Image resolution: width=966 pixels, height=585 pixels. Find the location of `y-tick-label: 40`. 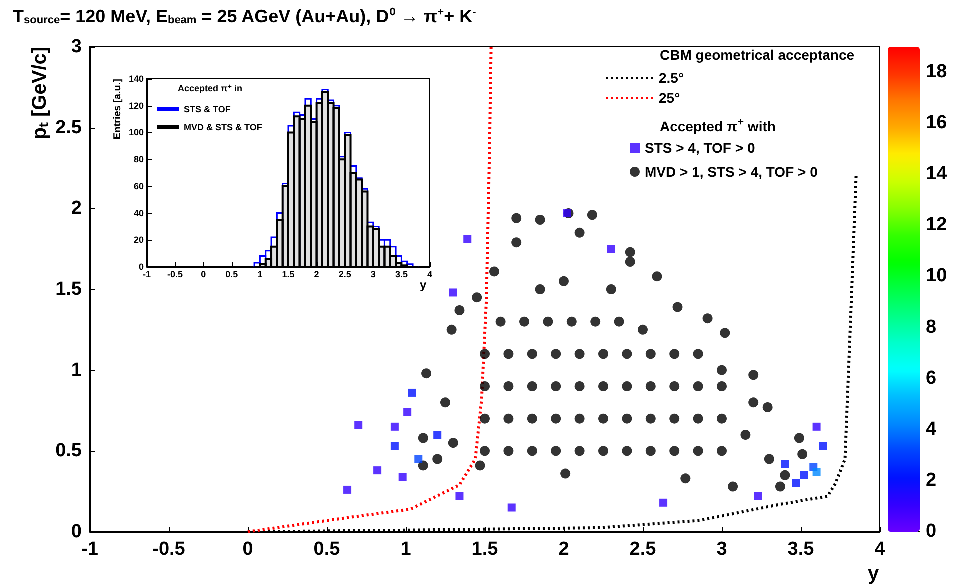

y-tick-label: 40 is located at coordinates (139, 213).